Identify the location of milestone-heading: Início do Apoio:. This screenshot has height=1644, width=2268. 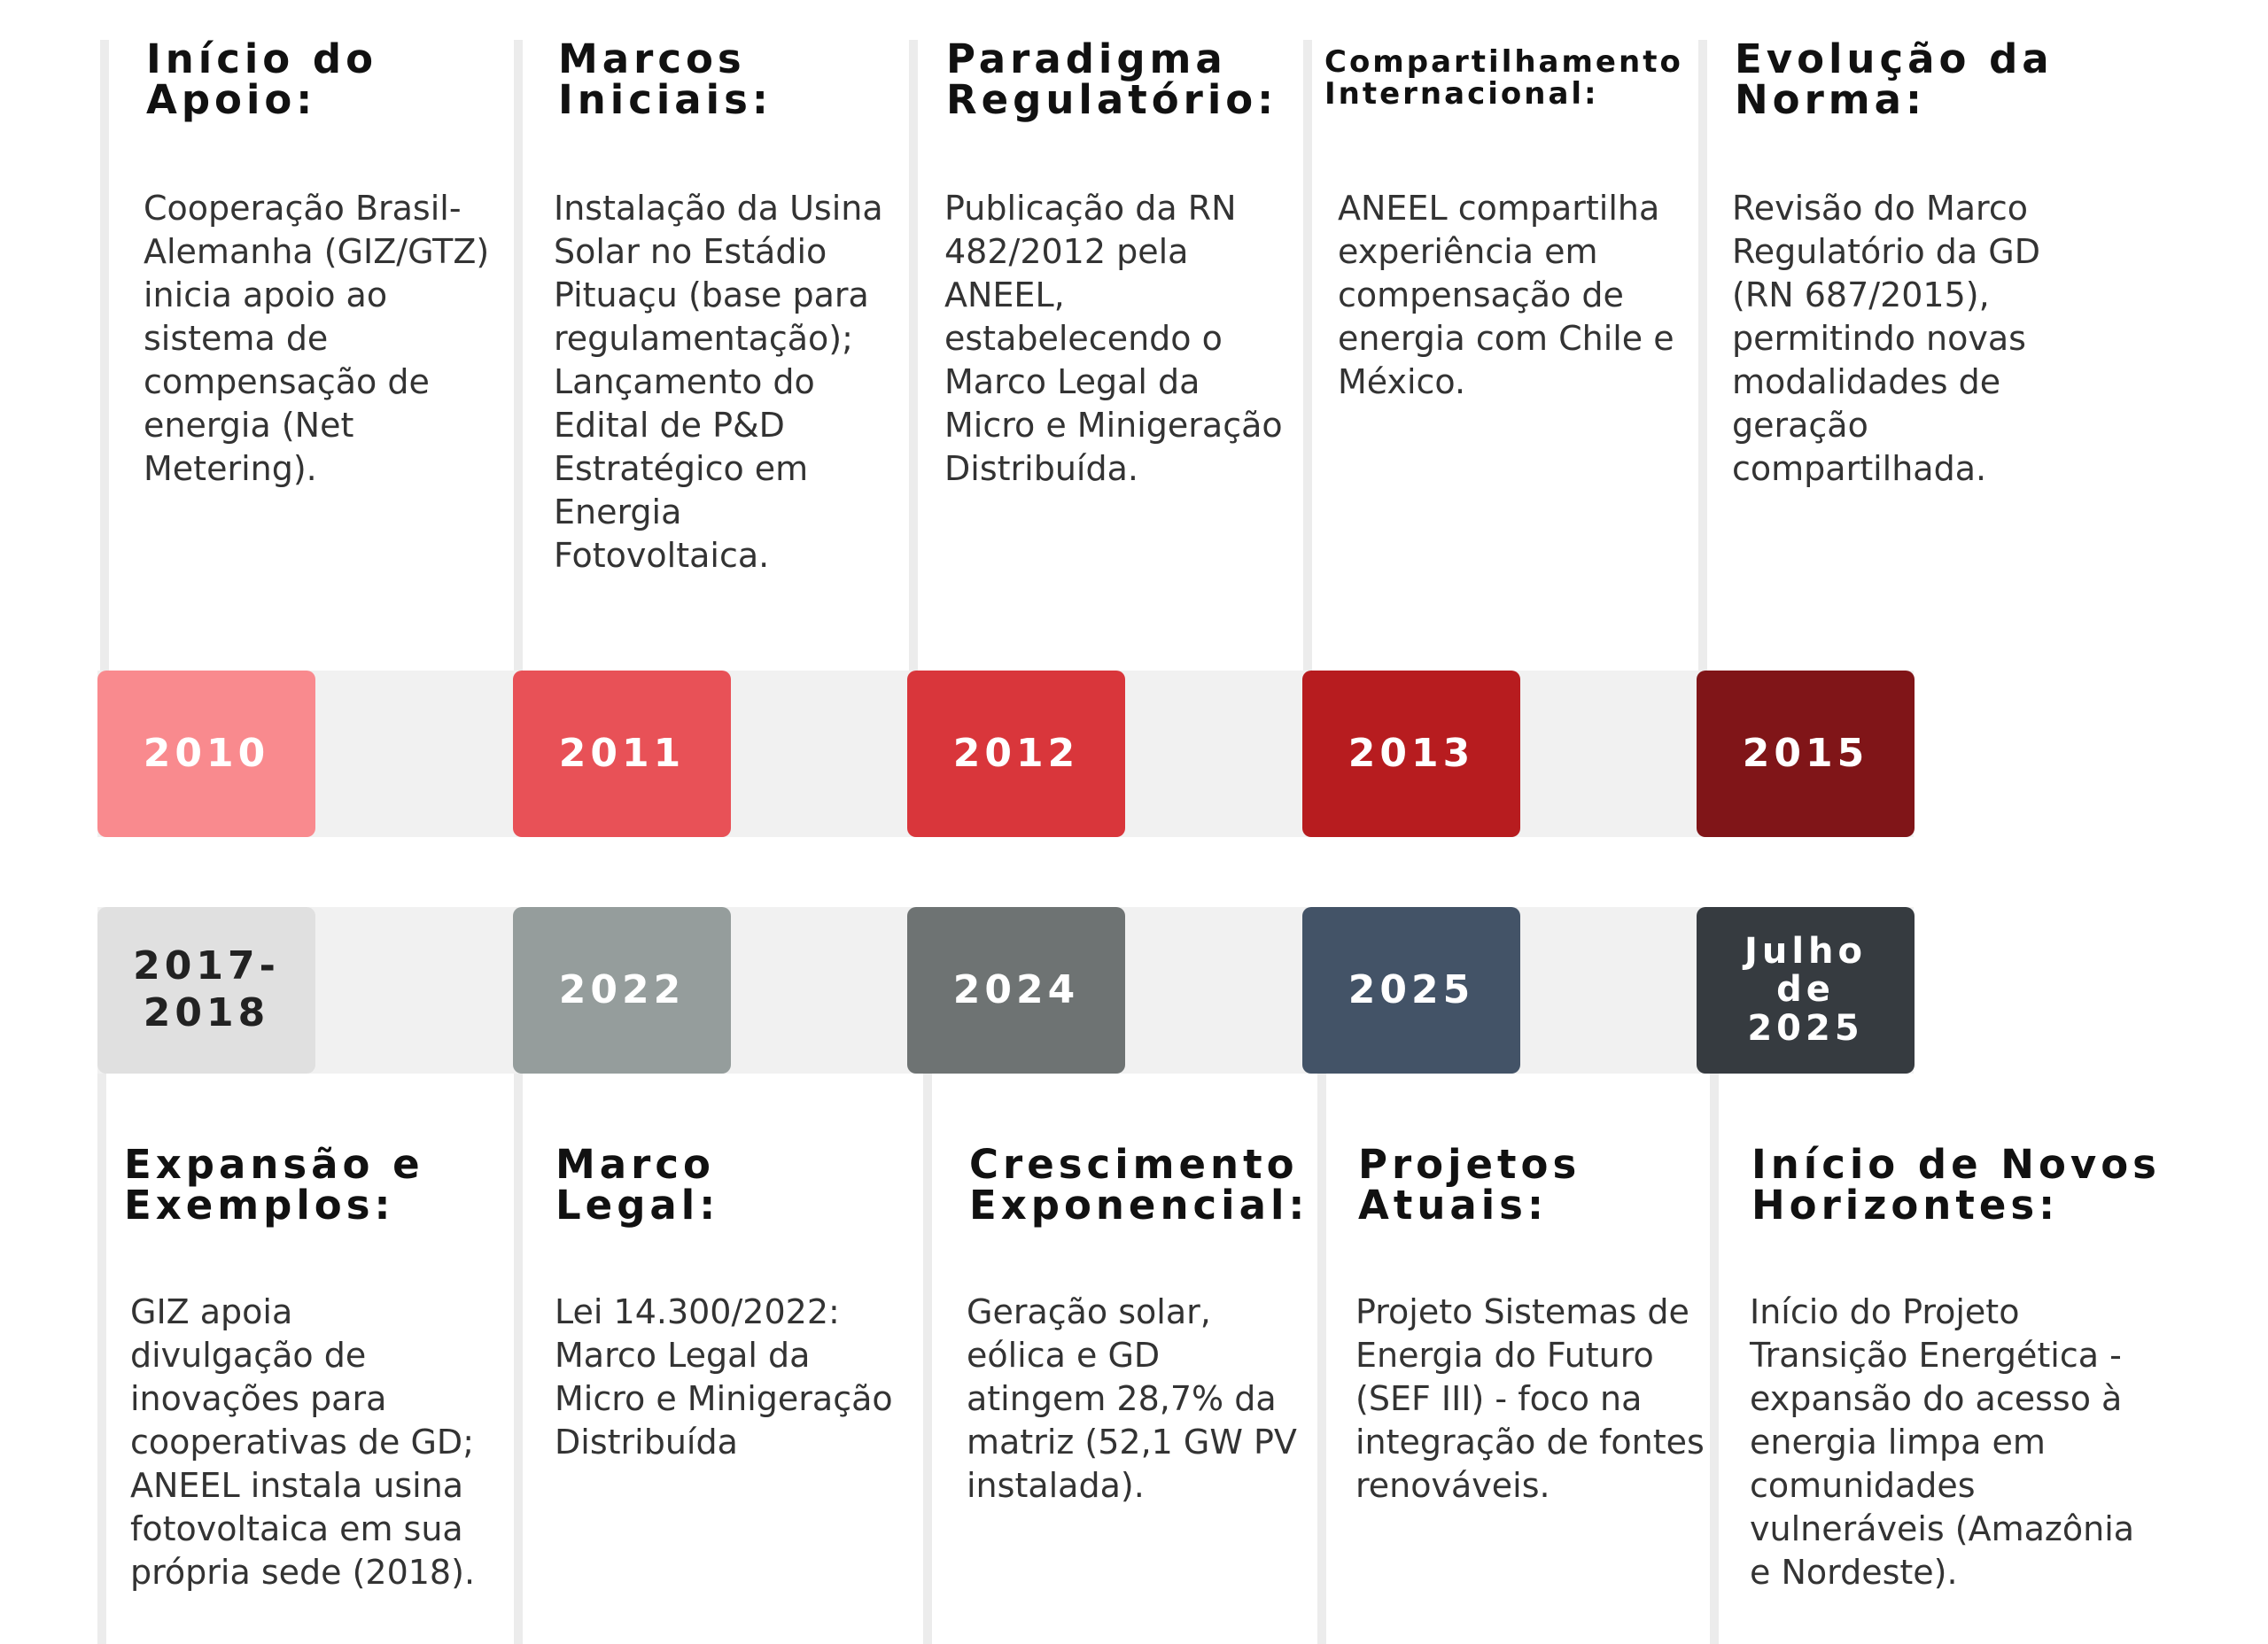
(262, 79).